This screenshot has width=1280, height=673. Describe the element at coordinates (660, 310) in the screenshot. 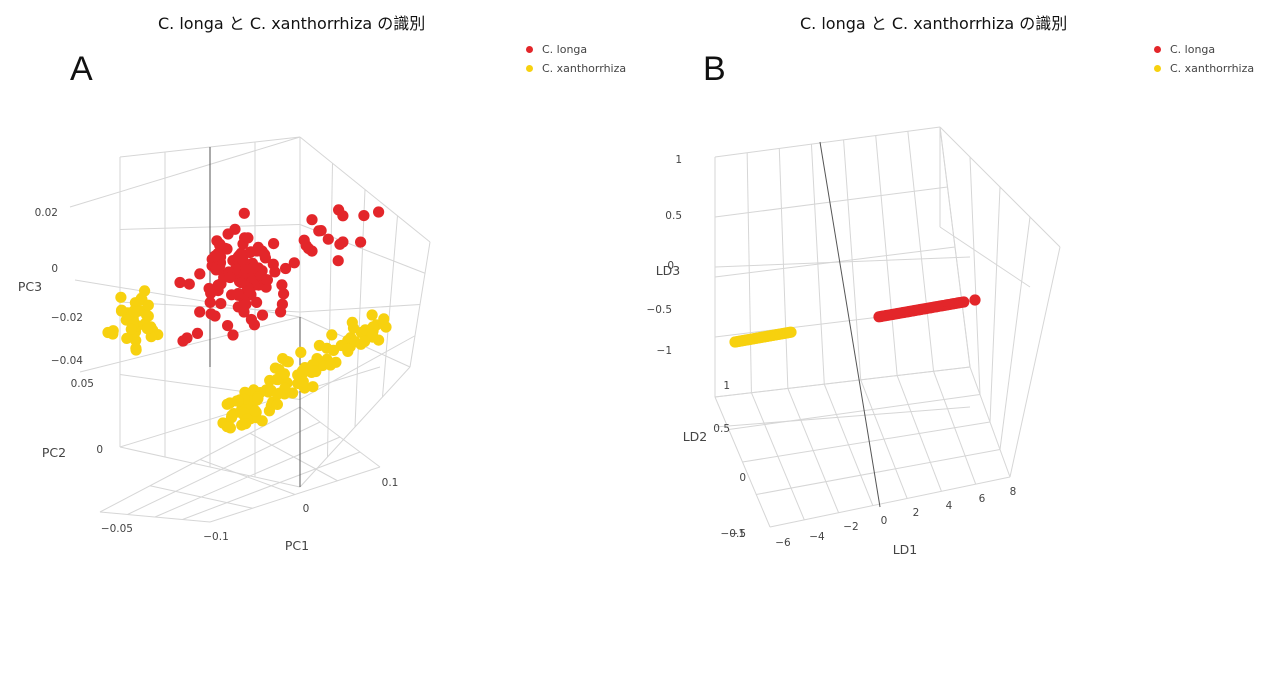

I see `z-tick-label: −0.5` at that location.